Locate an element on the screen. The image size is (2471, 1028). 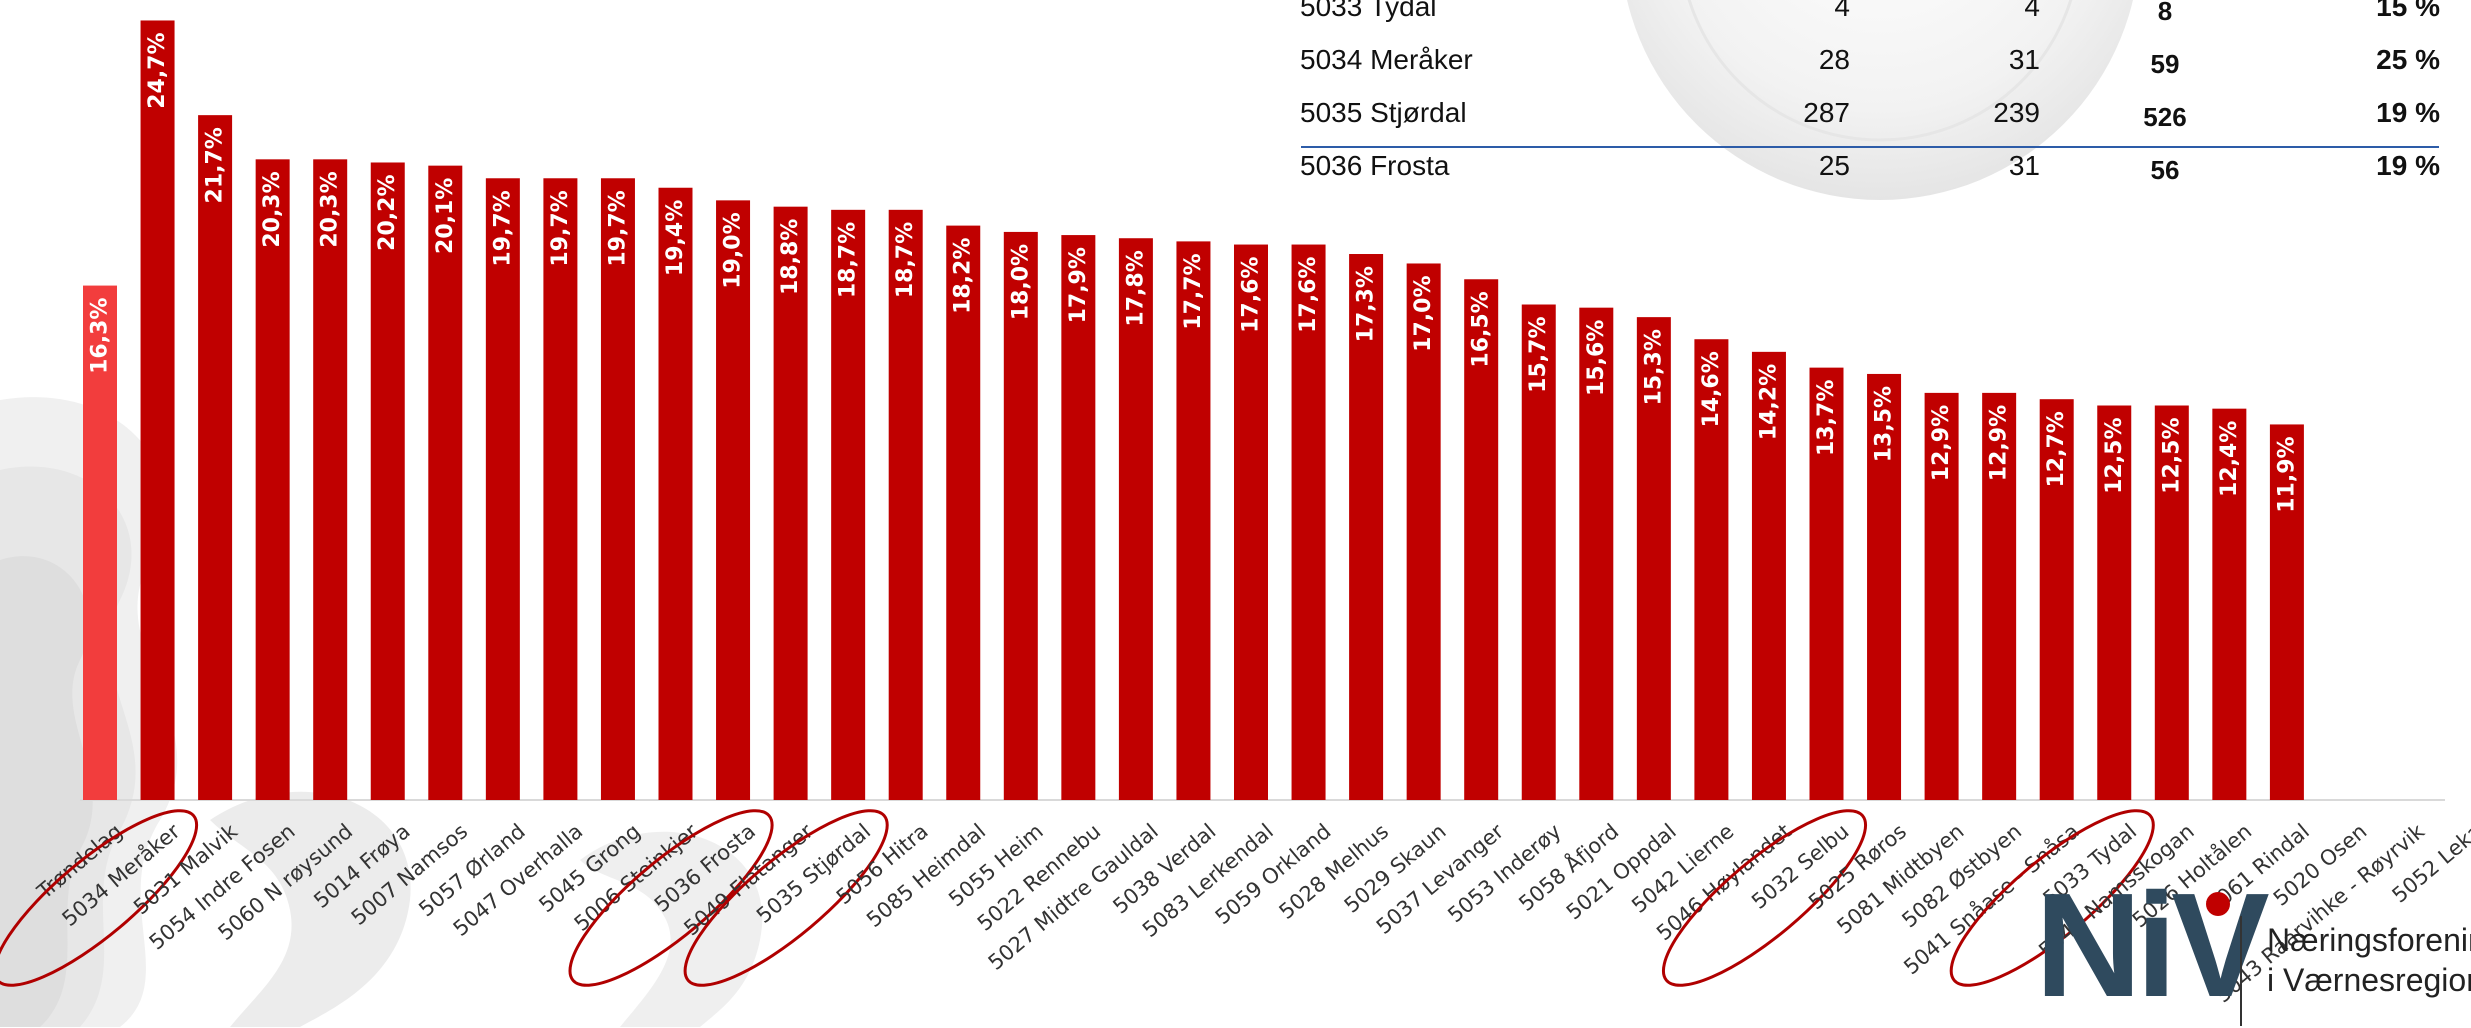
data-label: 21,7% is located at coordinates (215, 165).